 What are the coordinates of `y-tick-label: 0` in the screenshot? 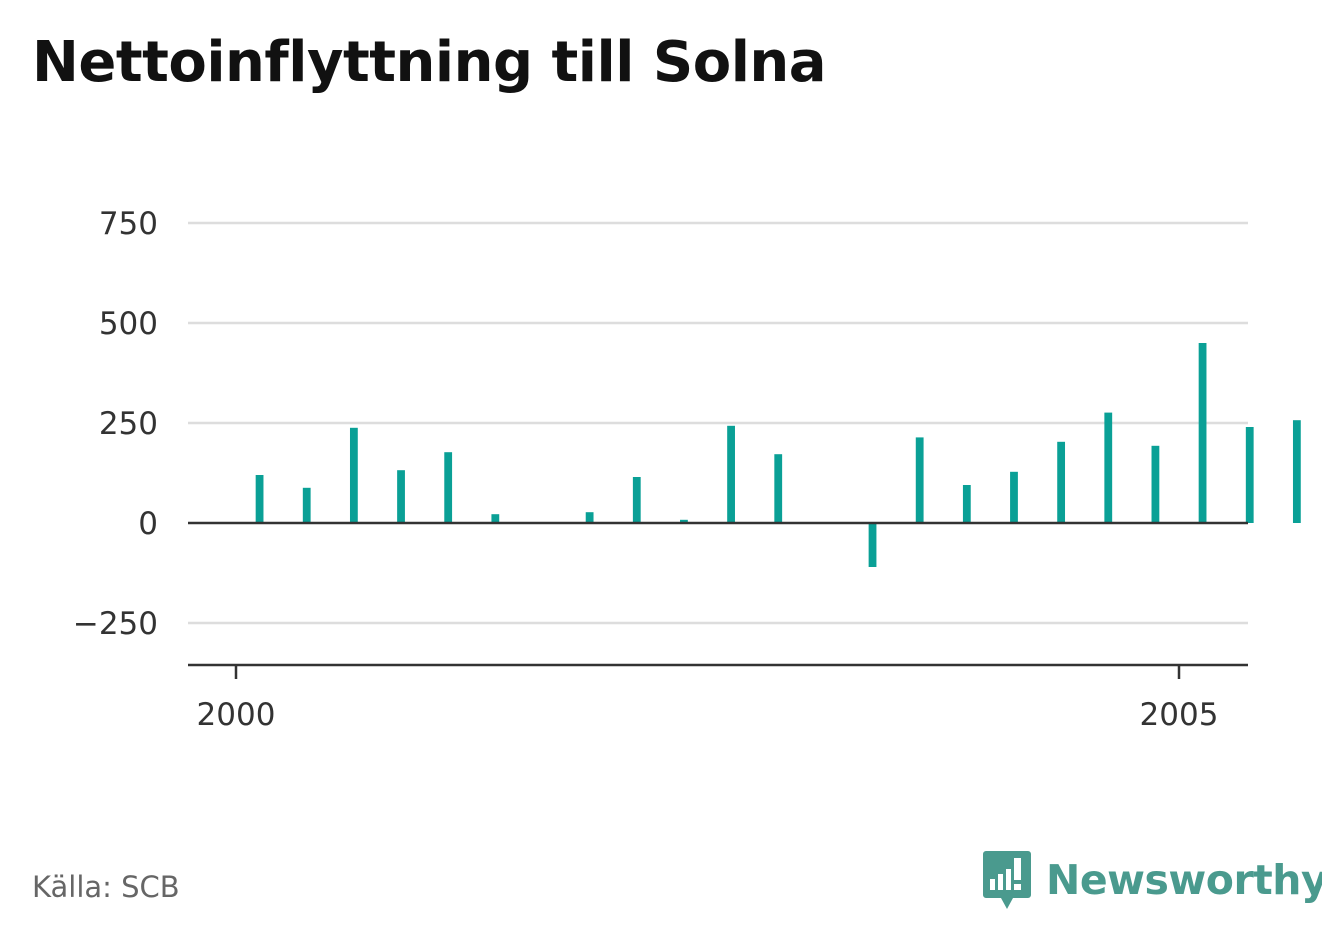 It's located at (148, 524).